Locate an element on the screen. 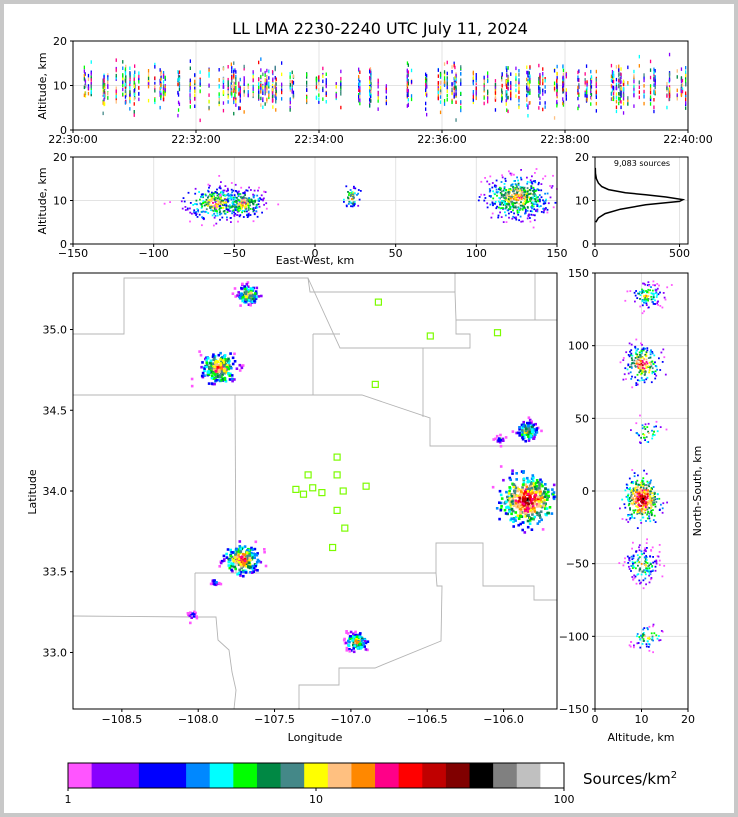  x-tick-label: 22:34:00 is located at coordinates (318, 139).